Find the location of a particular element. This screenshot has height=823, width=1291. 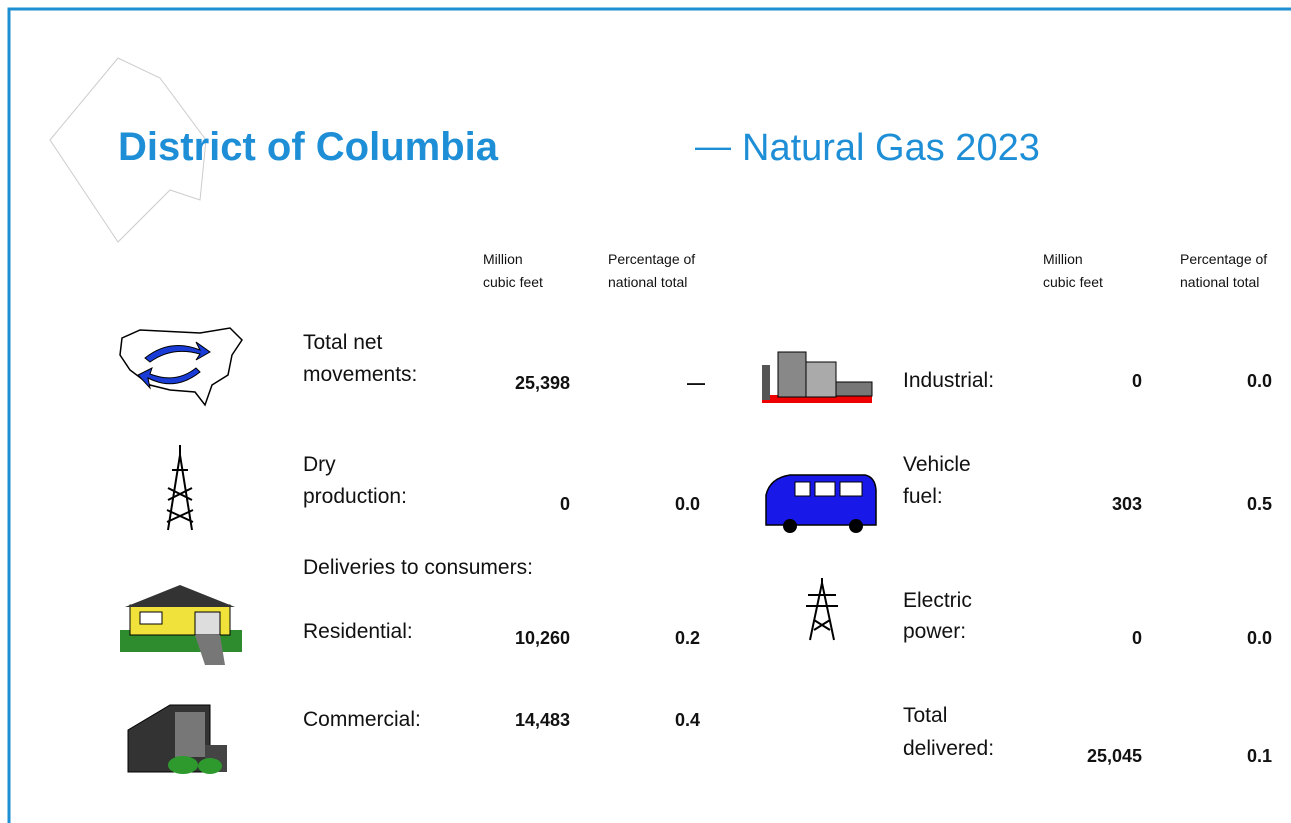

row-label: Residential: is located at coordinates (358, 631).